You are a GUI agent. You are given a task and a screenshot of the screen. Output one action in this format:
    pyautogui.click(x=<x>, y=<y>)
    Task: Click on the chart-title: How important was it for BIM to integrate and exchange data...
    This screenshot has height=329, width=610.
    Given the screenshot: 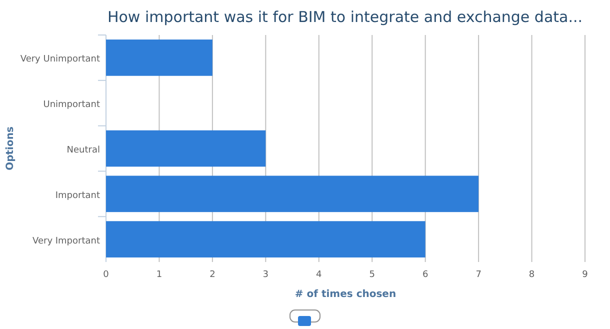 What is the action you would take?
    pyautogui.click(x=345, y=17)
    